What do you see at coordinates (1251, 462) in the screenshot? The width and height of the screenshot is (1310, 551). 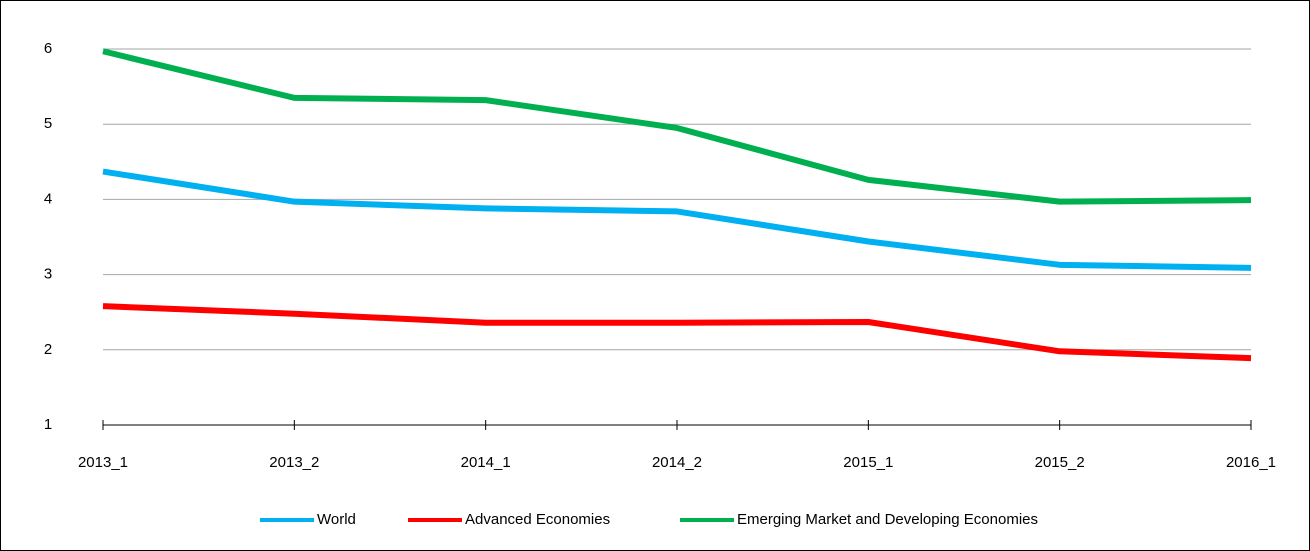 I see `x-tick-label: 2016_1` at bounding box center [1251, 462].